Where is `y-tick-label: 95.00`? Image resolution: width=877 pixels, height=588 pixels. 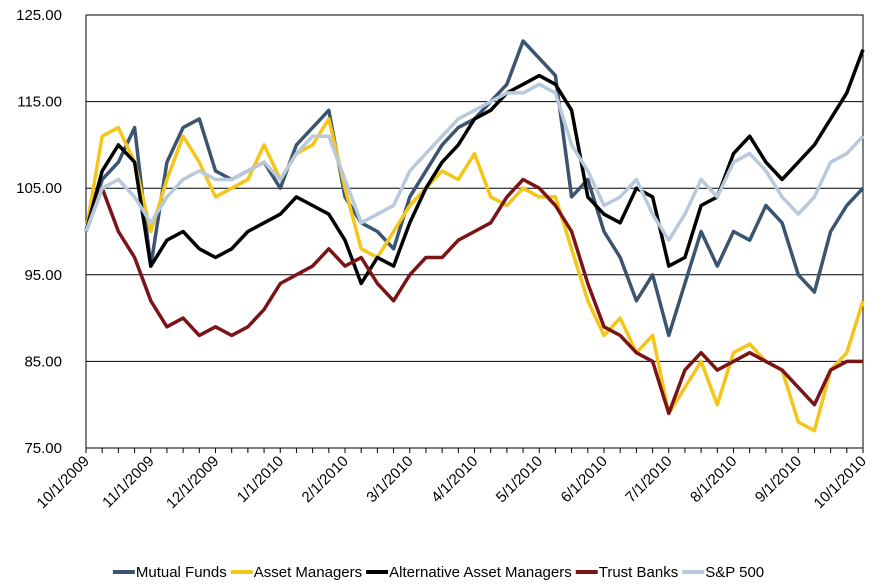 y-tick-label: 95.00 is located at coordinates (43, 275).